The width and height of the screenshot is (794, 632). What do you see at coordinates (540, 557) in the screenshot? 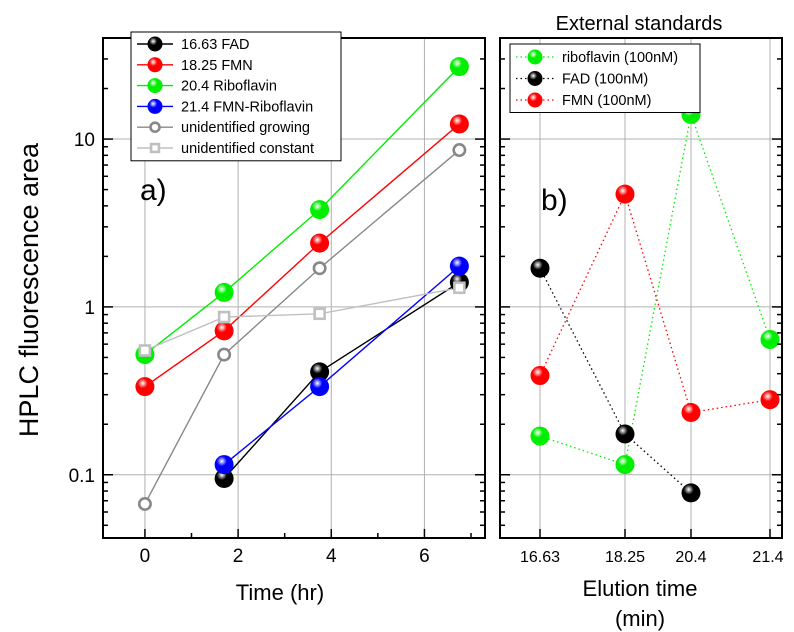
I see `panel-b-x-tick-label: 16.63` at bounding box center [540, 557].